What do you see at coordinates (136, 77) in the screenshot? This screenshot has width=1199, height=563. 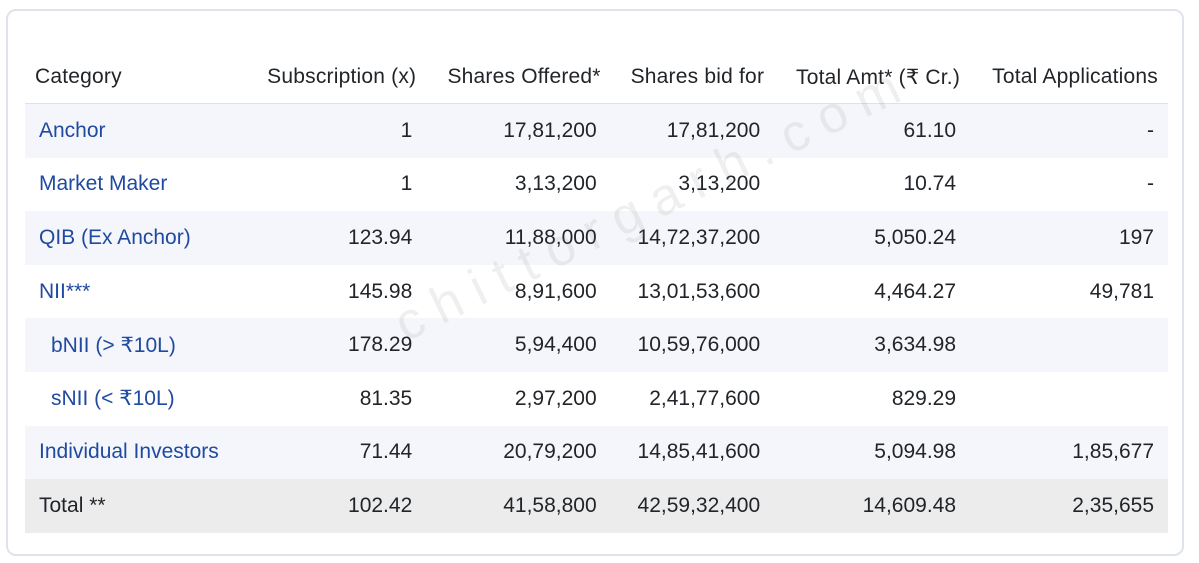 I see `header-category: Category` at bounding box center [136, 77].